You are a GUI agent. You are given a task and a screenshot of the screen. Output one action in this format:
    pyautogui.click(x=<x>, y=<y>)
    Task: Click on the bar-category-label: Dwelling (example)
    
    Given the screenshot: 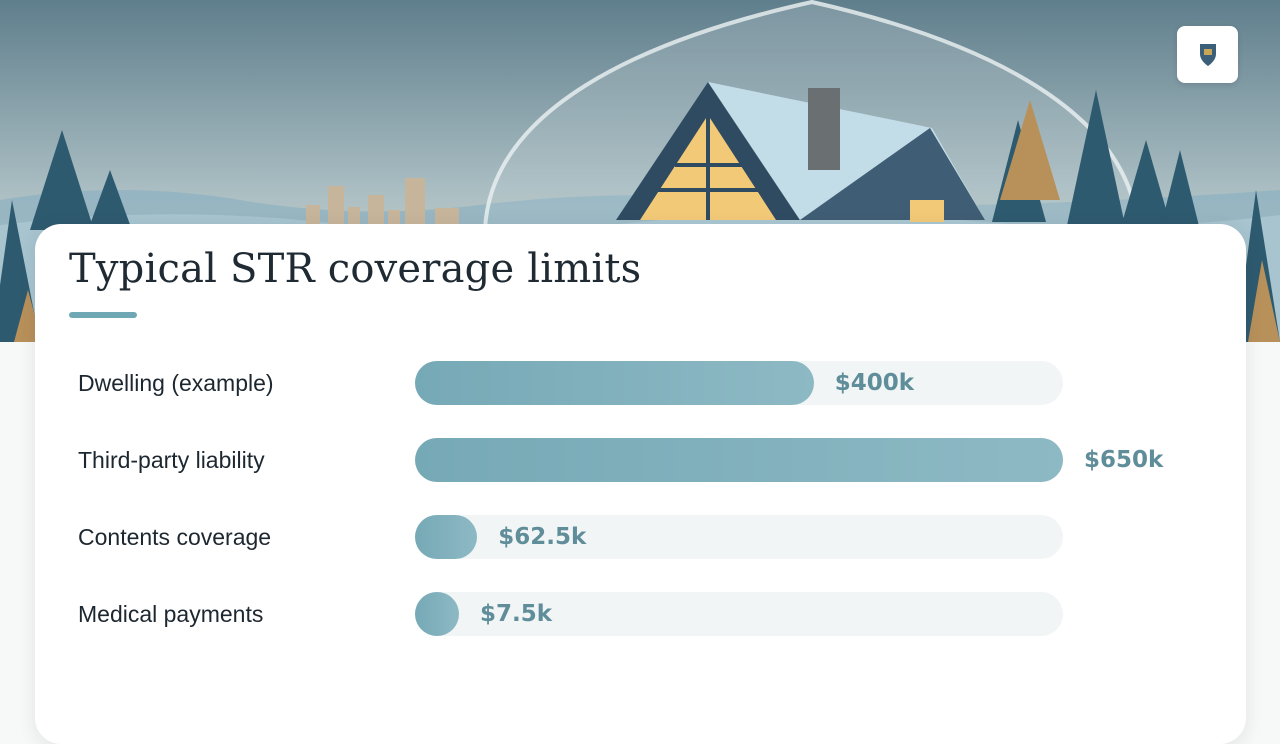 What is the action you would take?
    pyautogui.click(x=176, y=383)
    